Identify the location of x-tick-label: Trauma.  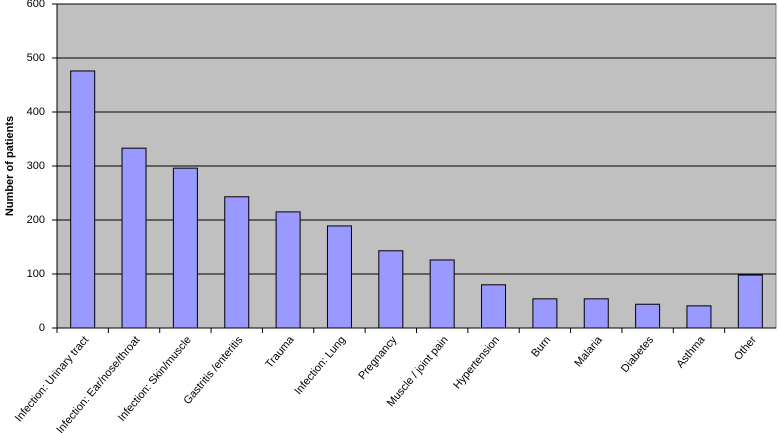
(280, 351).